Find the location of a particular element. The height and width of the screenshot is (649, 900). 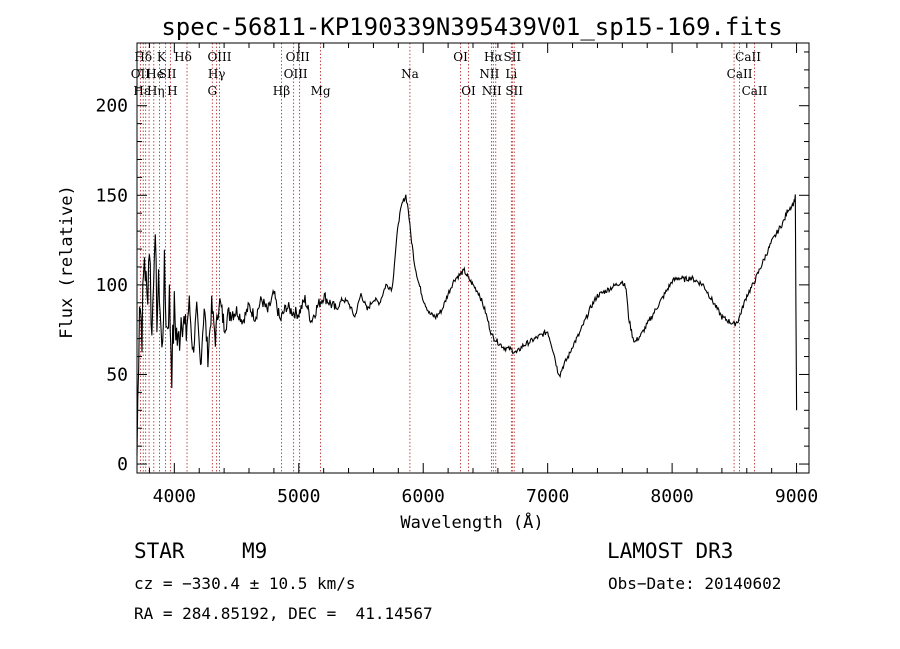

y-tick-label: 200 is located at coordinates (111, 106).